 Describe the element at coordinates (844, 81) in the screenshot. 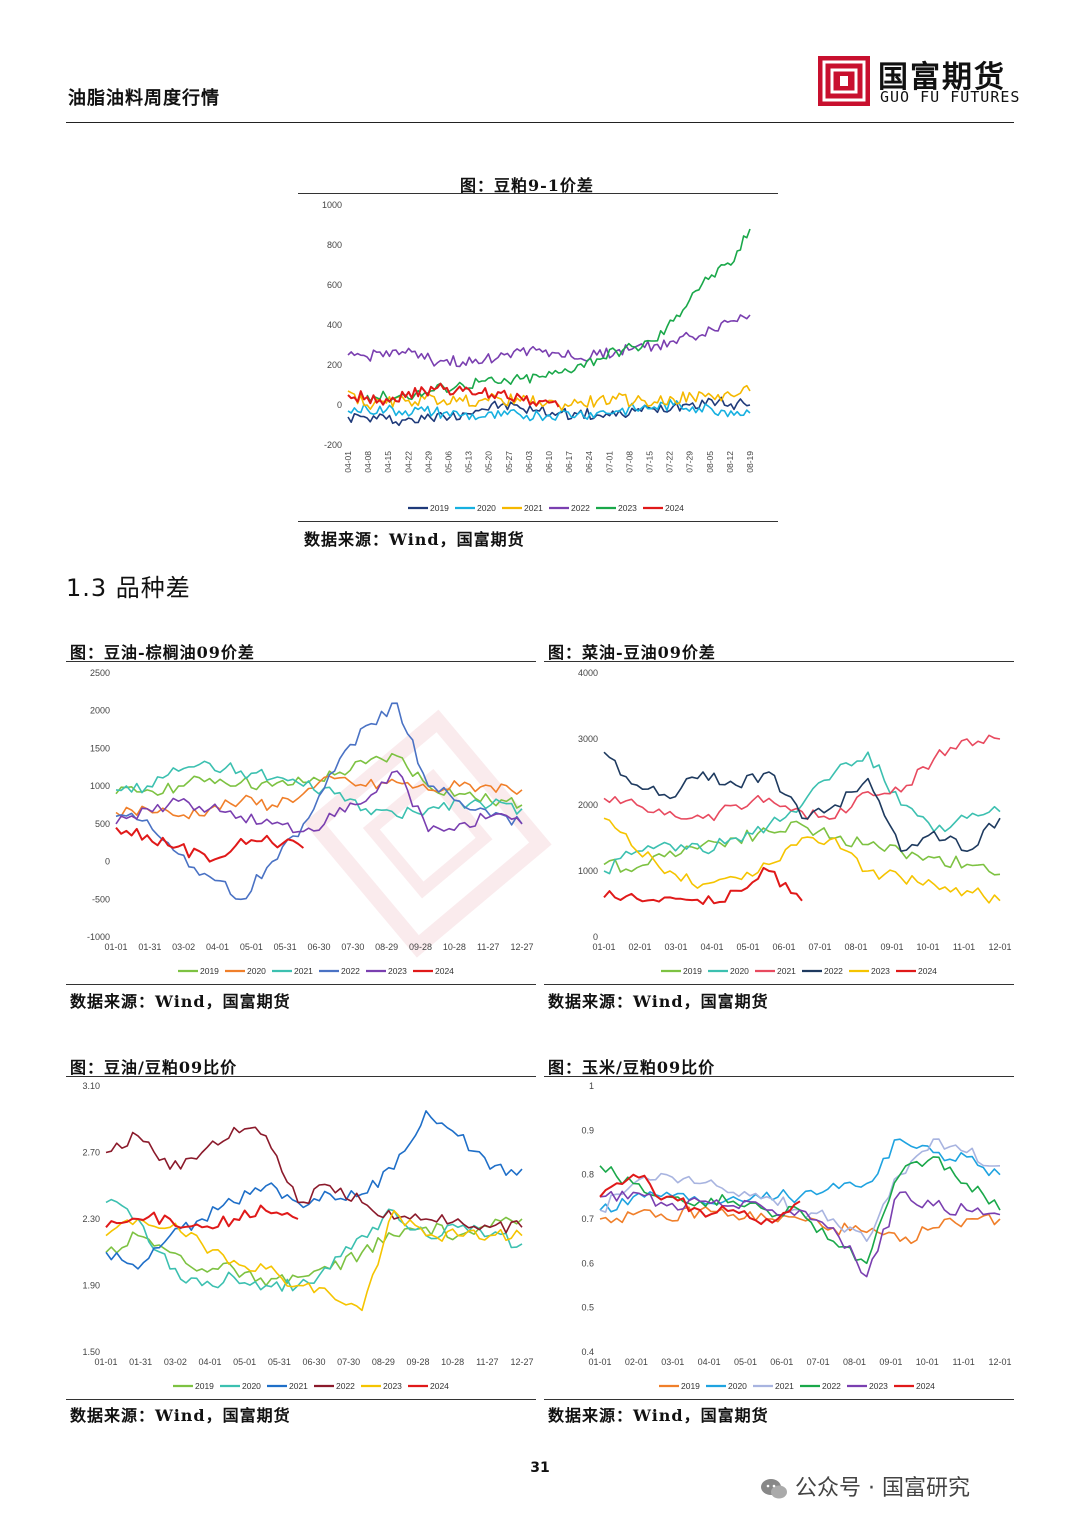

I see `company-logo-icon` at that location.